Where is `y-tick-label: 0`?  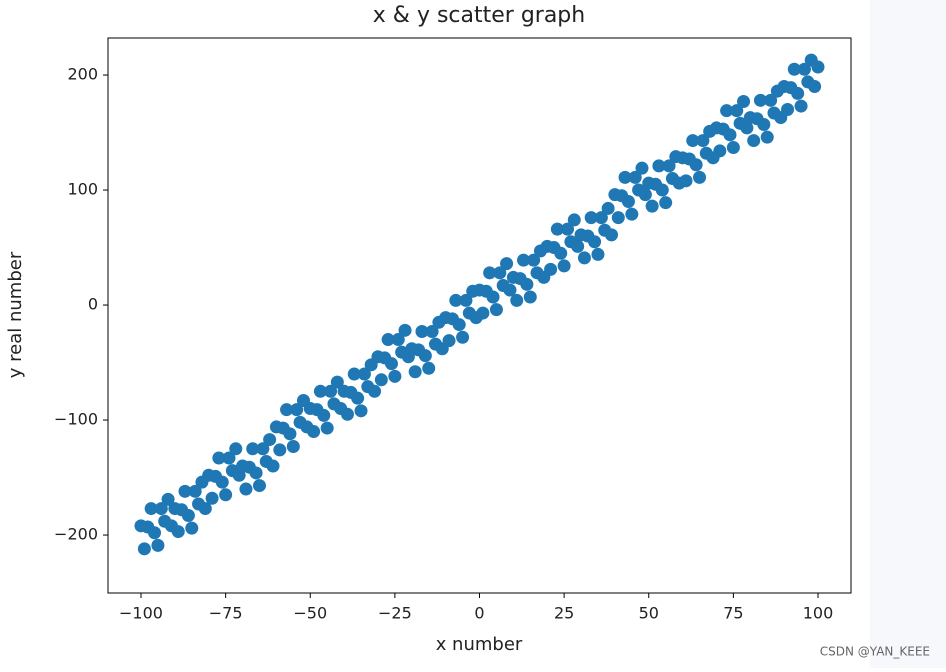 y-tick-label: 0 is located at coordinates (93, 304).